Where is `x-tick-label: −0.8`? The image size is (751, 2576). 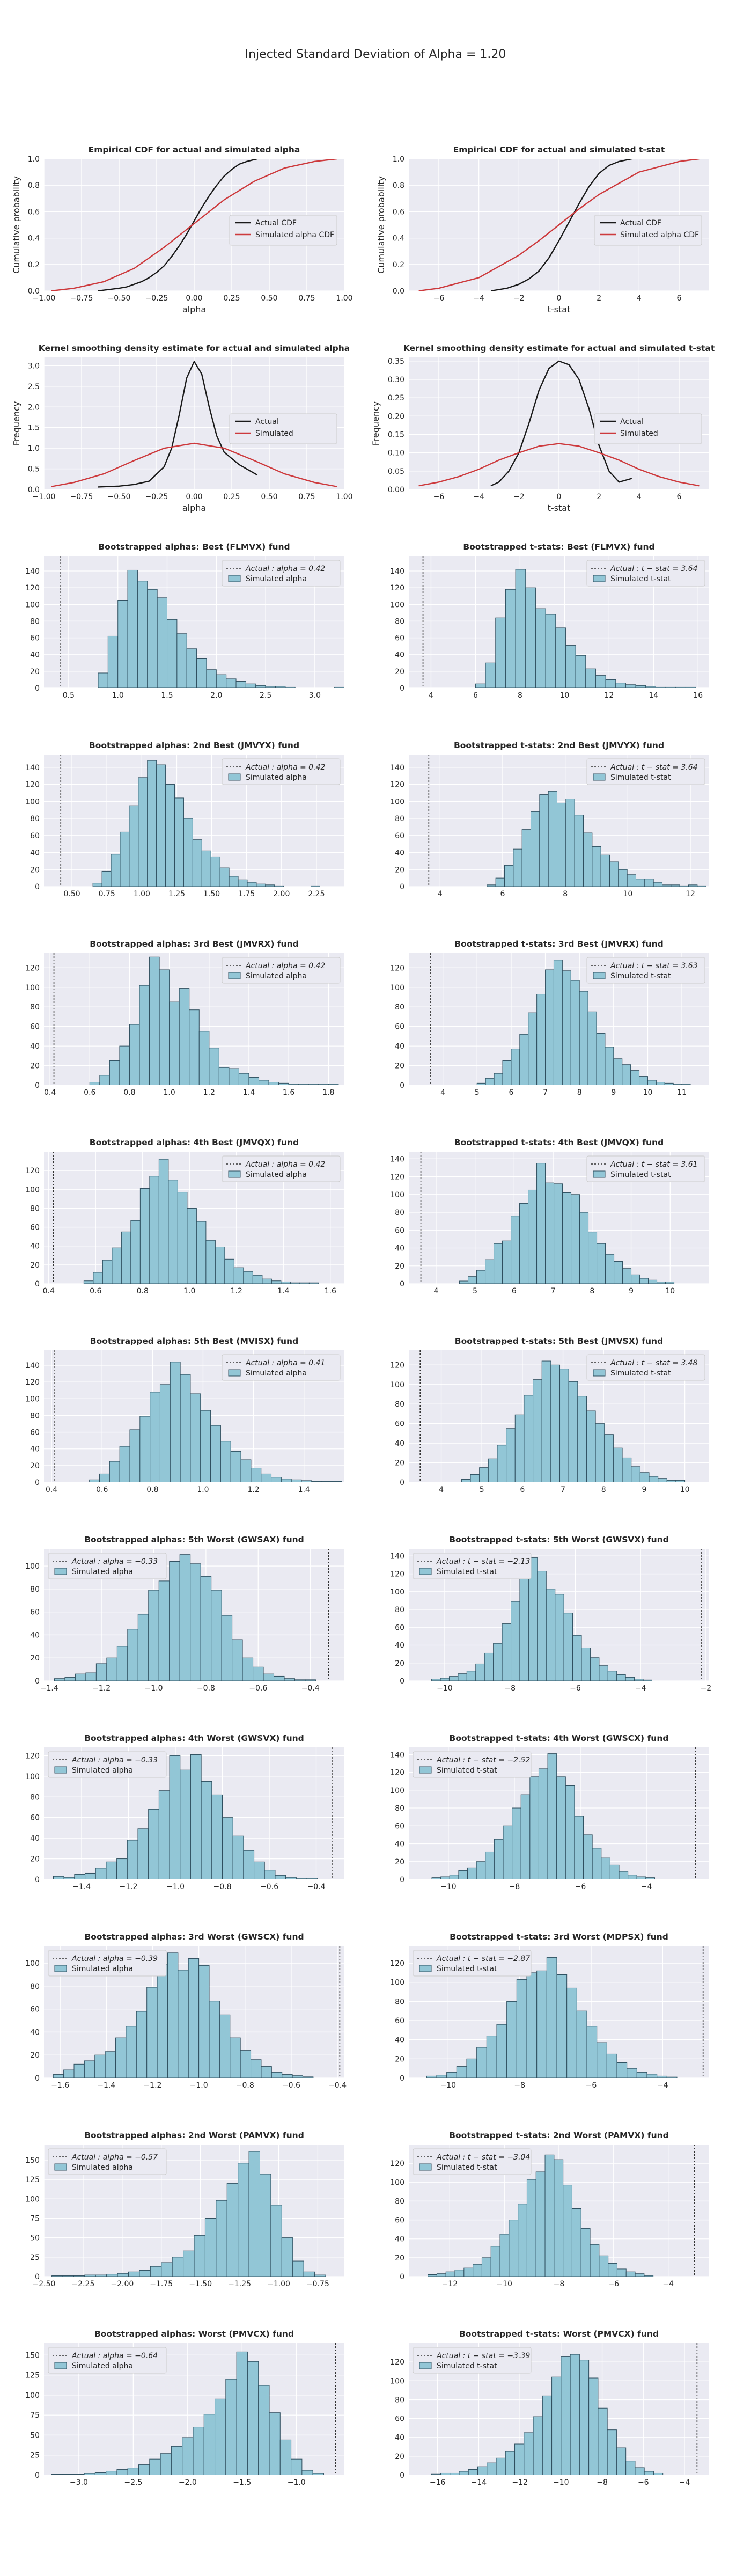 x-tick-label: −0.8 is located at coordinates (245, 2085).